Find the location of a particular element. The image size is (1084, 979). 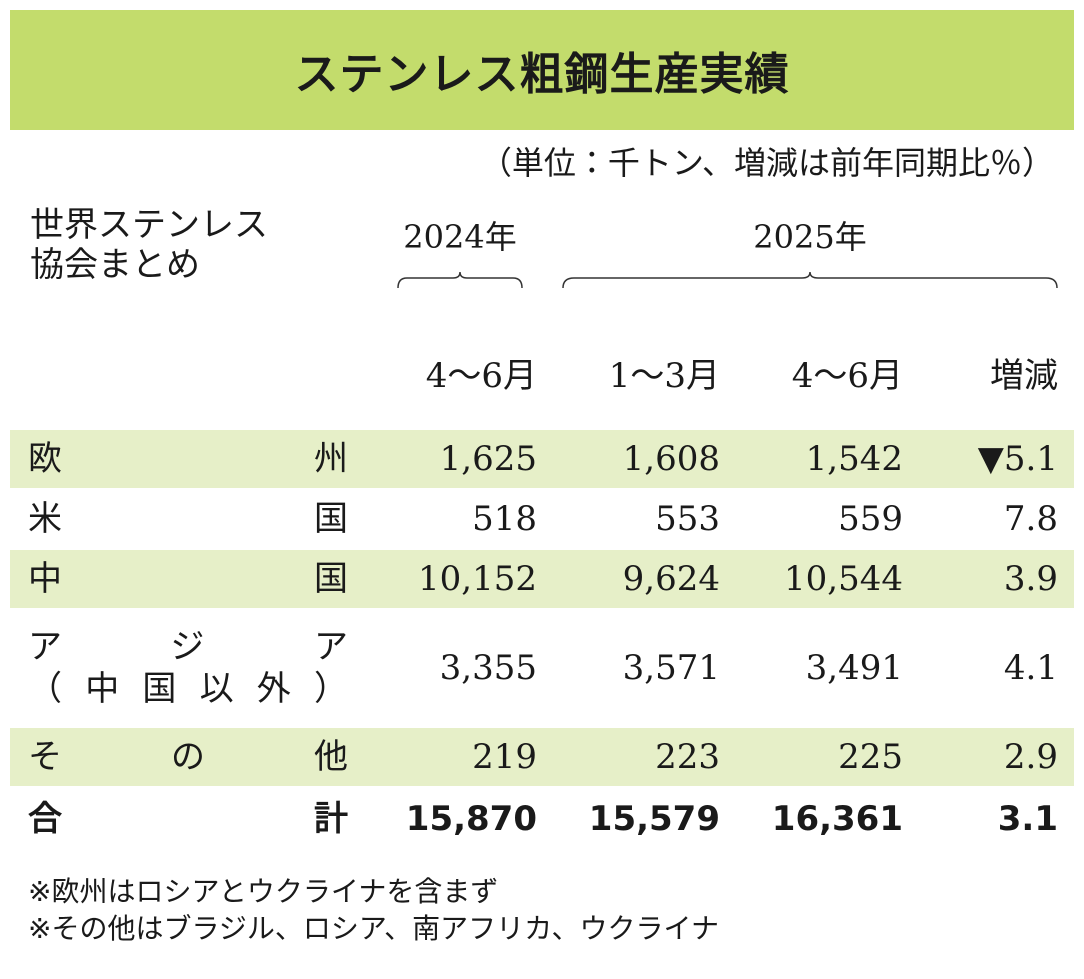

source-line: 協会まとめ is located at coordinates (115, 265).